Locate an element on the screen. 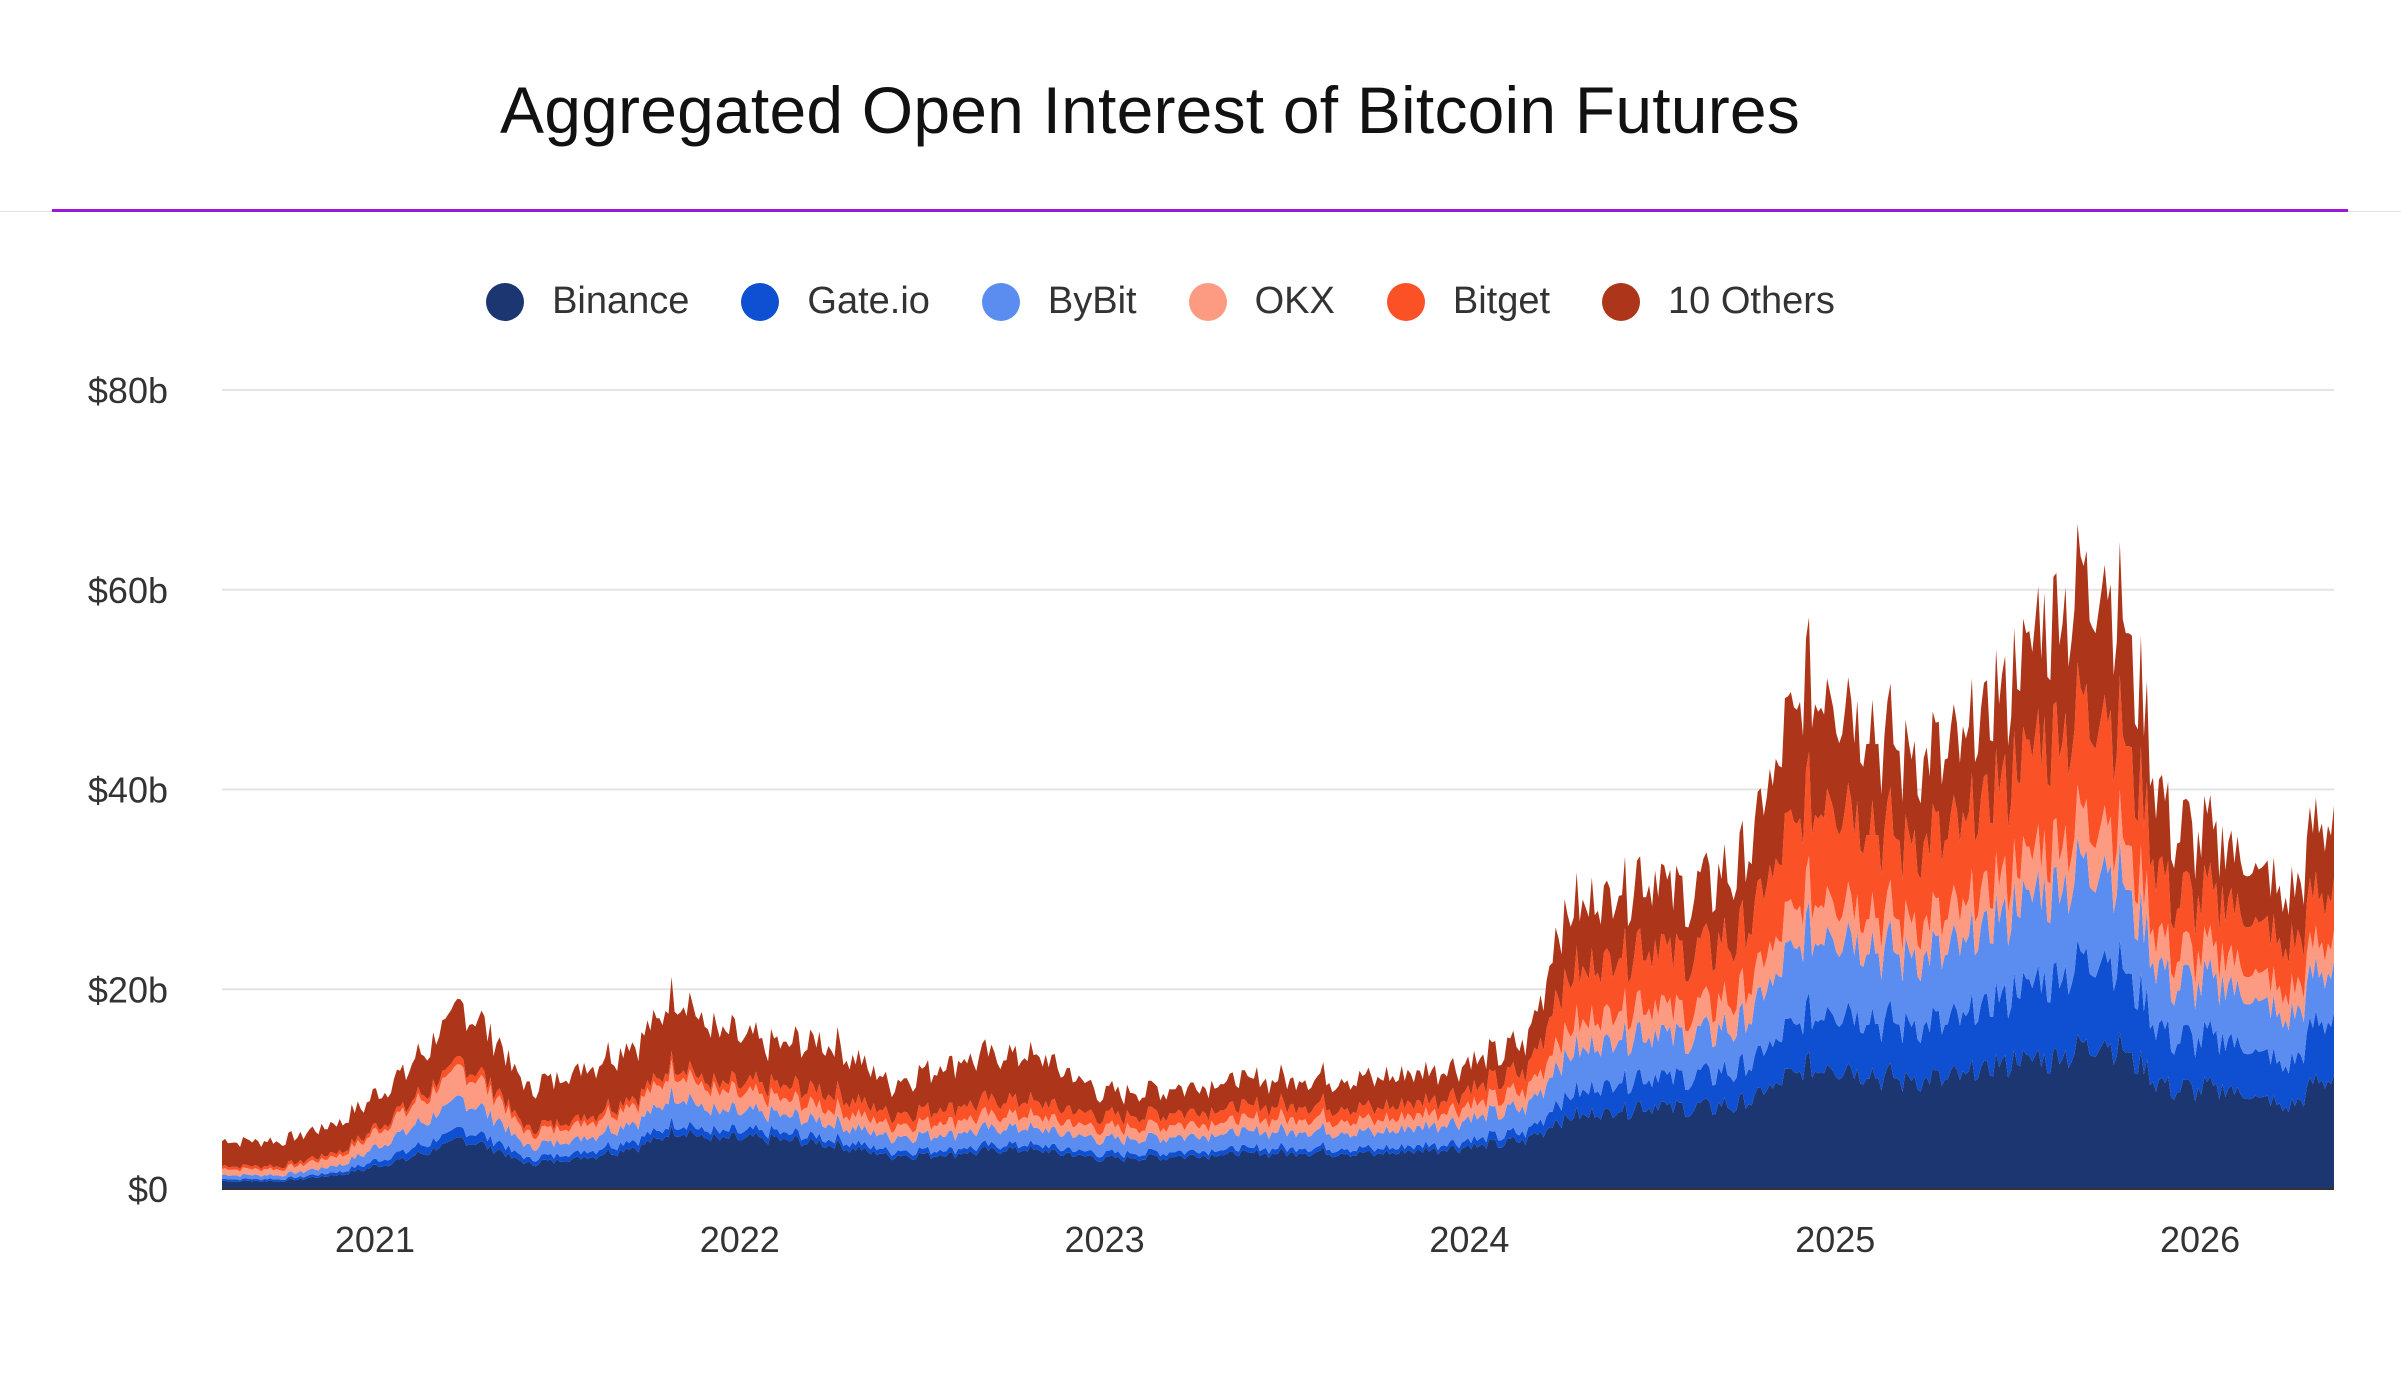 The image size is (2401, 1400). legend-item-binance: Binance is located at coordinates (587, 301).